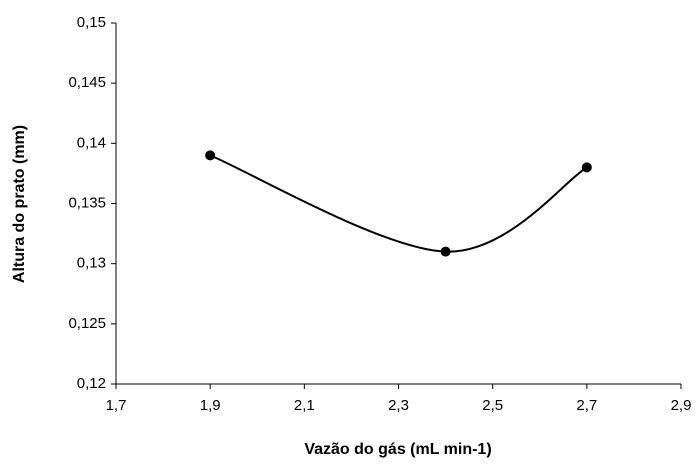  What do you see at coordinates (492, 405) in the screenshot?
I see `x-tick-label: 2,5` at bounding box center [492, 405].